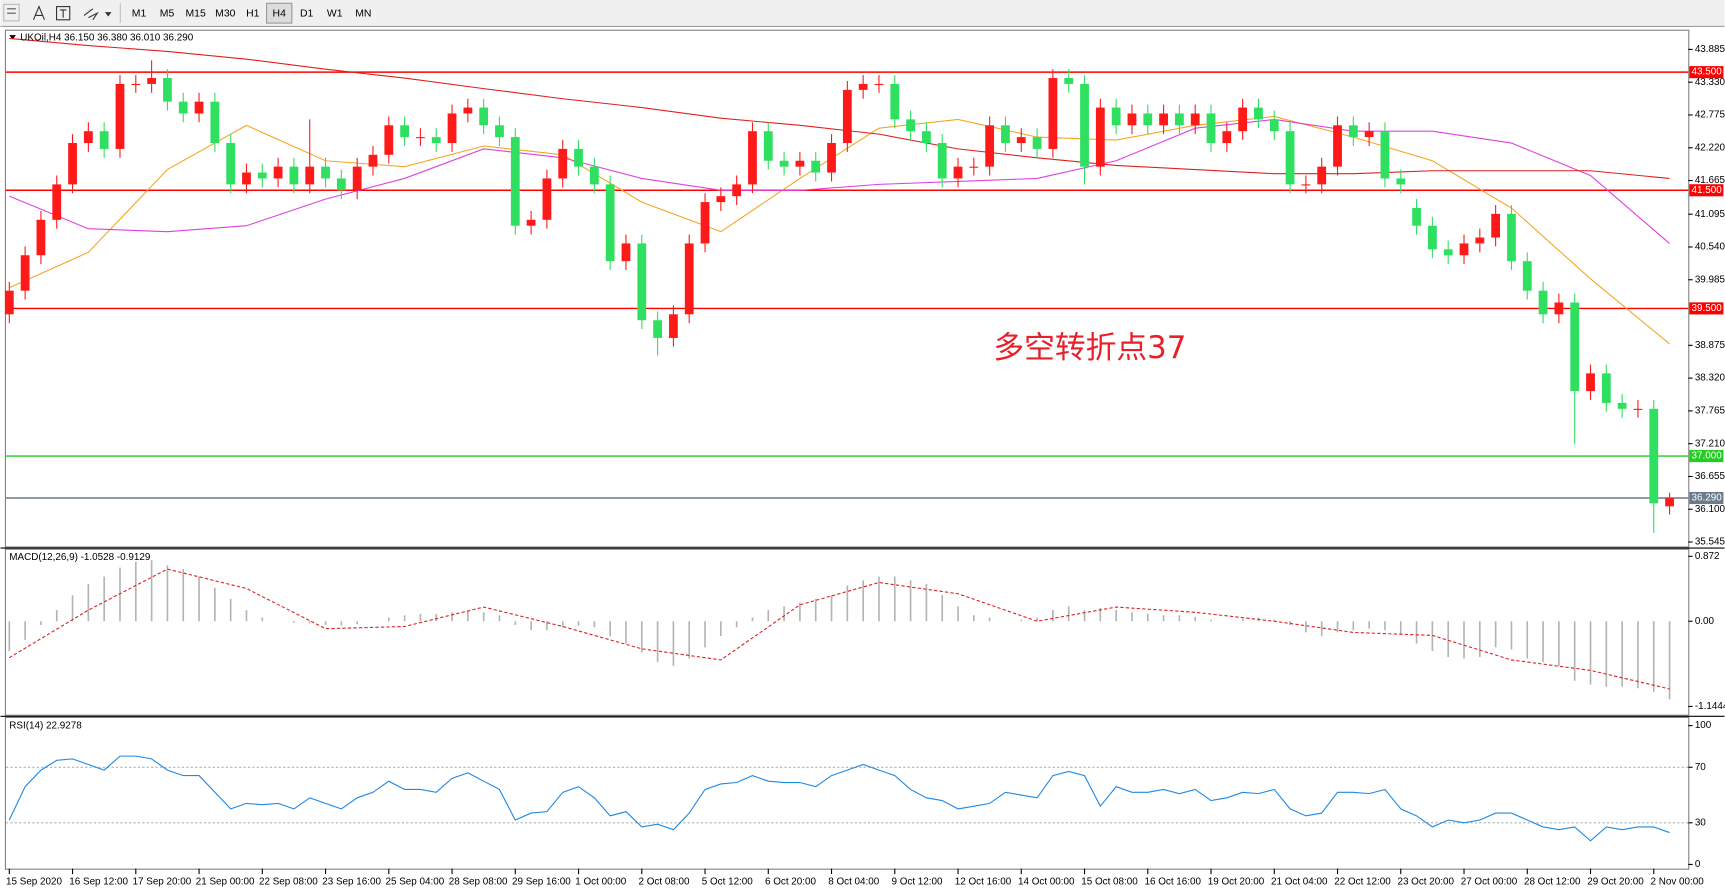 The width and height of the screenshot is (1725, 895). Describe the element at coordinates (1710, 378) in the screenshot. I see `y-tick-label: 38.320` at that location.